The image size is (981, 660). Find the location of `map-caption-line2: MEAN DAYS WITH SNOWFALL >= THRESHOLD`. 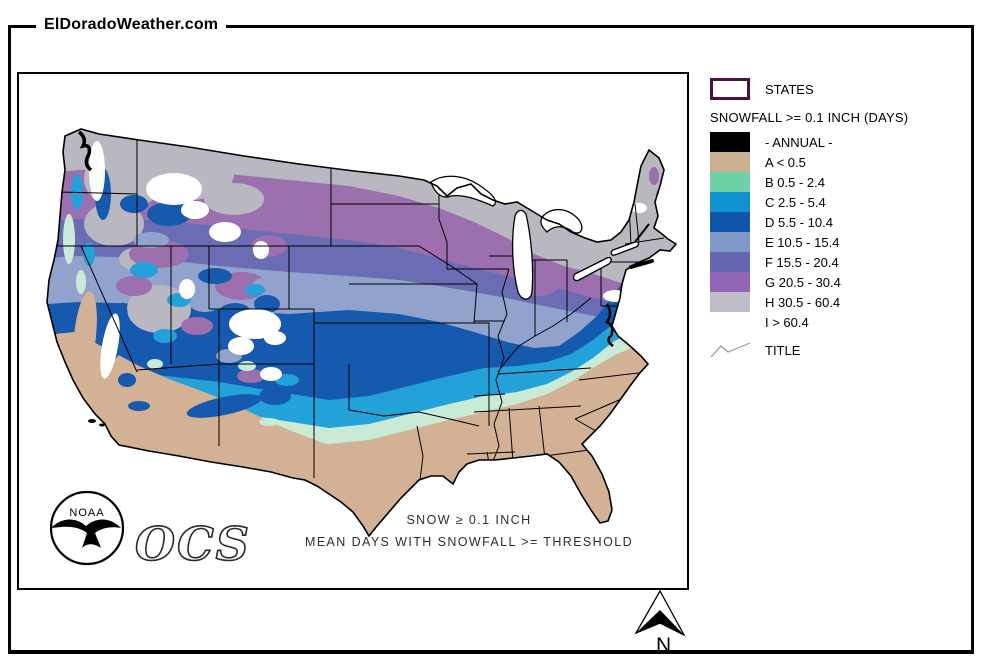

map-caption-line2: MEAN DAYS WITH SNOWFALL >= THRESHOLD is located at coordinates (469, 542).